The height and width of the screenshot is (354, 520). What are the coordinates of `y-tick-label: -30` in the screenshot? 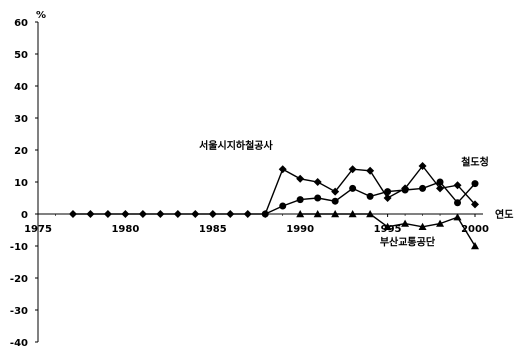 It's located at (19, 311).